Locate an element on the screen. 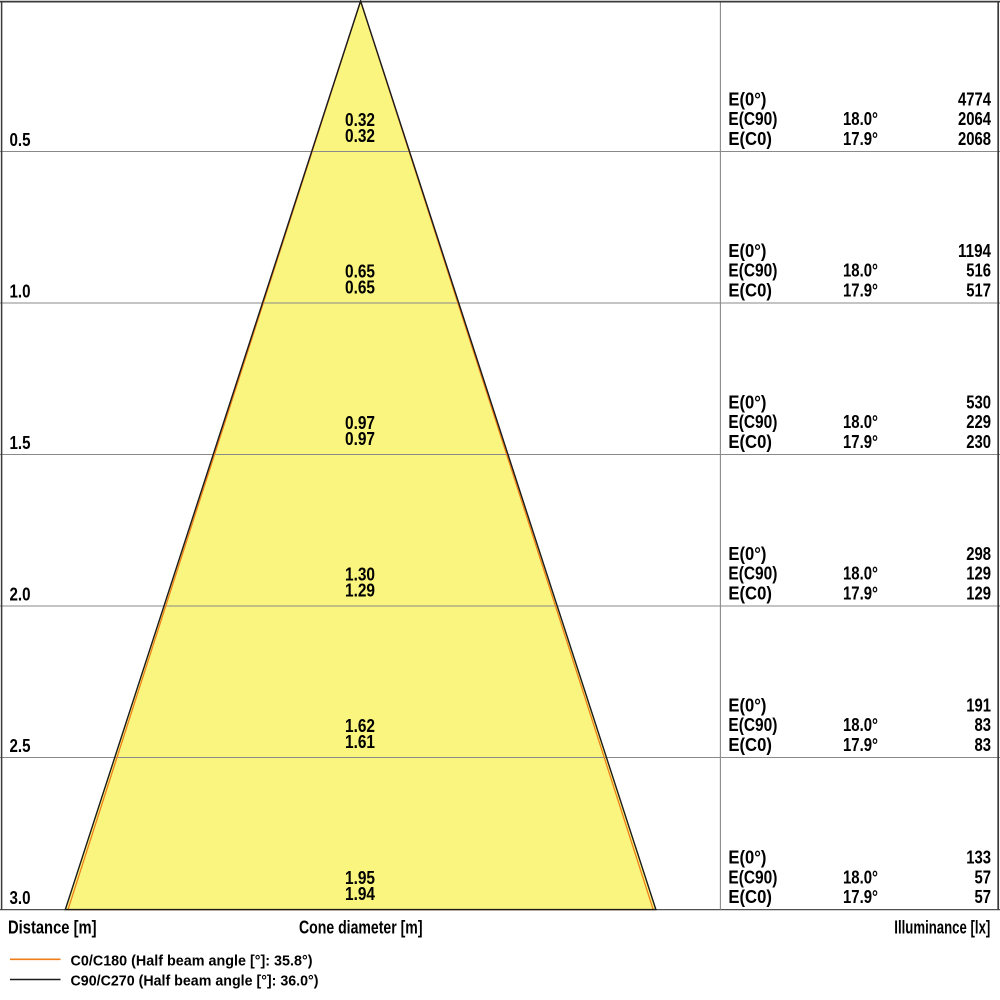 This screenshot has height=1000, width=1000. svg-text: 298 is located at coordinates (978, 554).